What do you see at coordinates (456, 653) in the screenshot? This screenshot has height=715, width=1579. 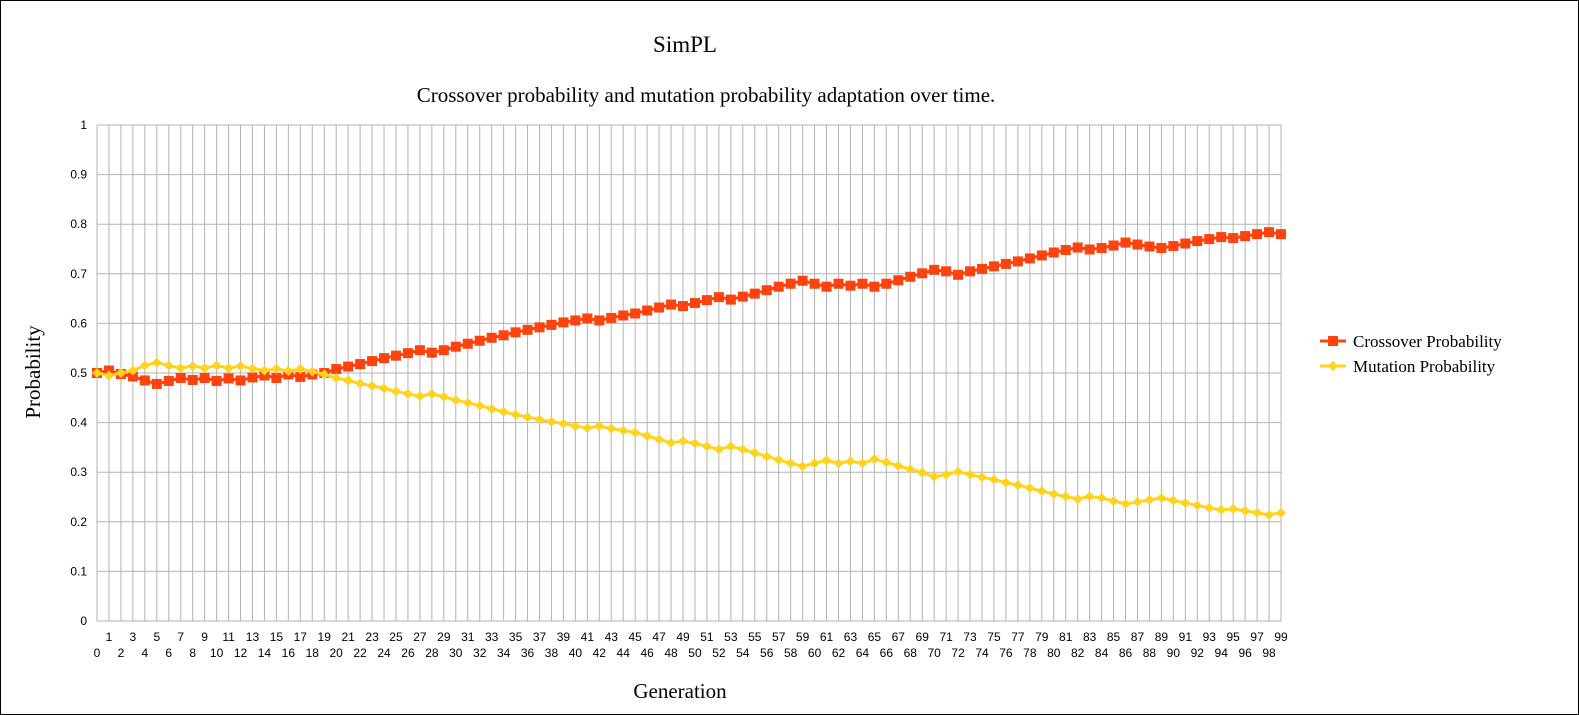 I see `x-tick-label: 30` at bounding box center [456, 653].